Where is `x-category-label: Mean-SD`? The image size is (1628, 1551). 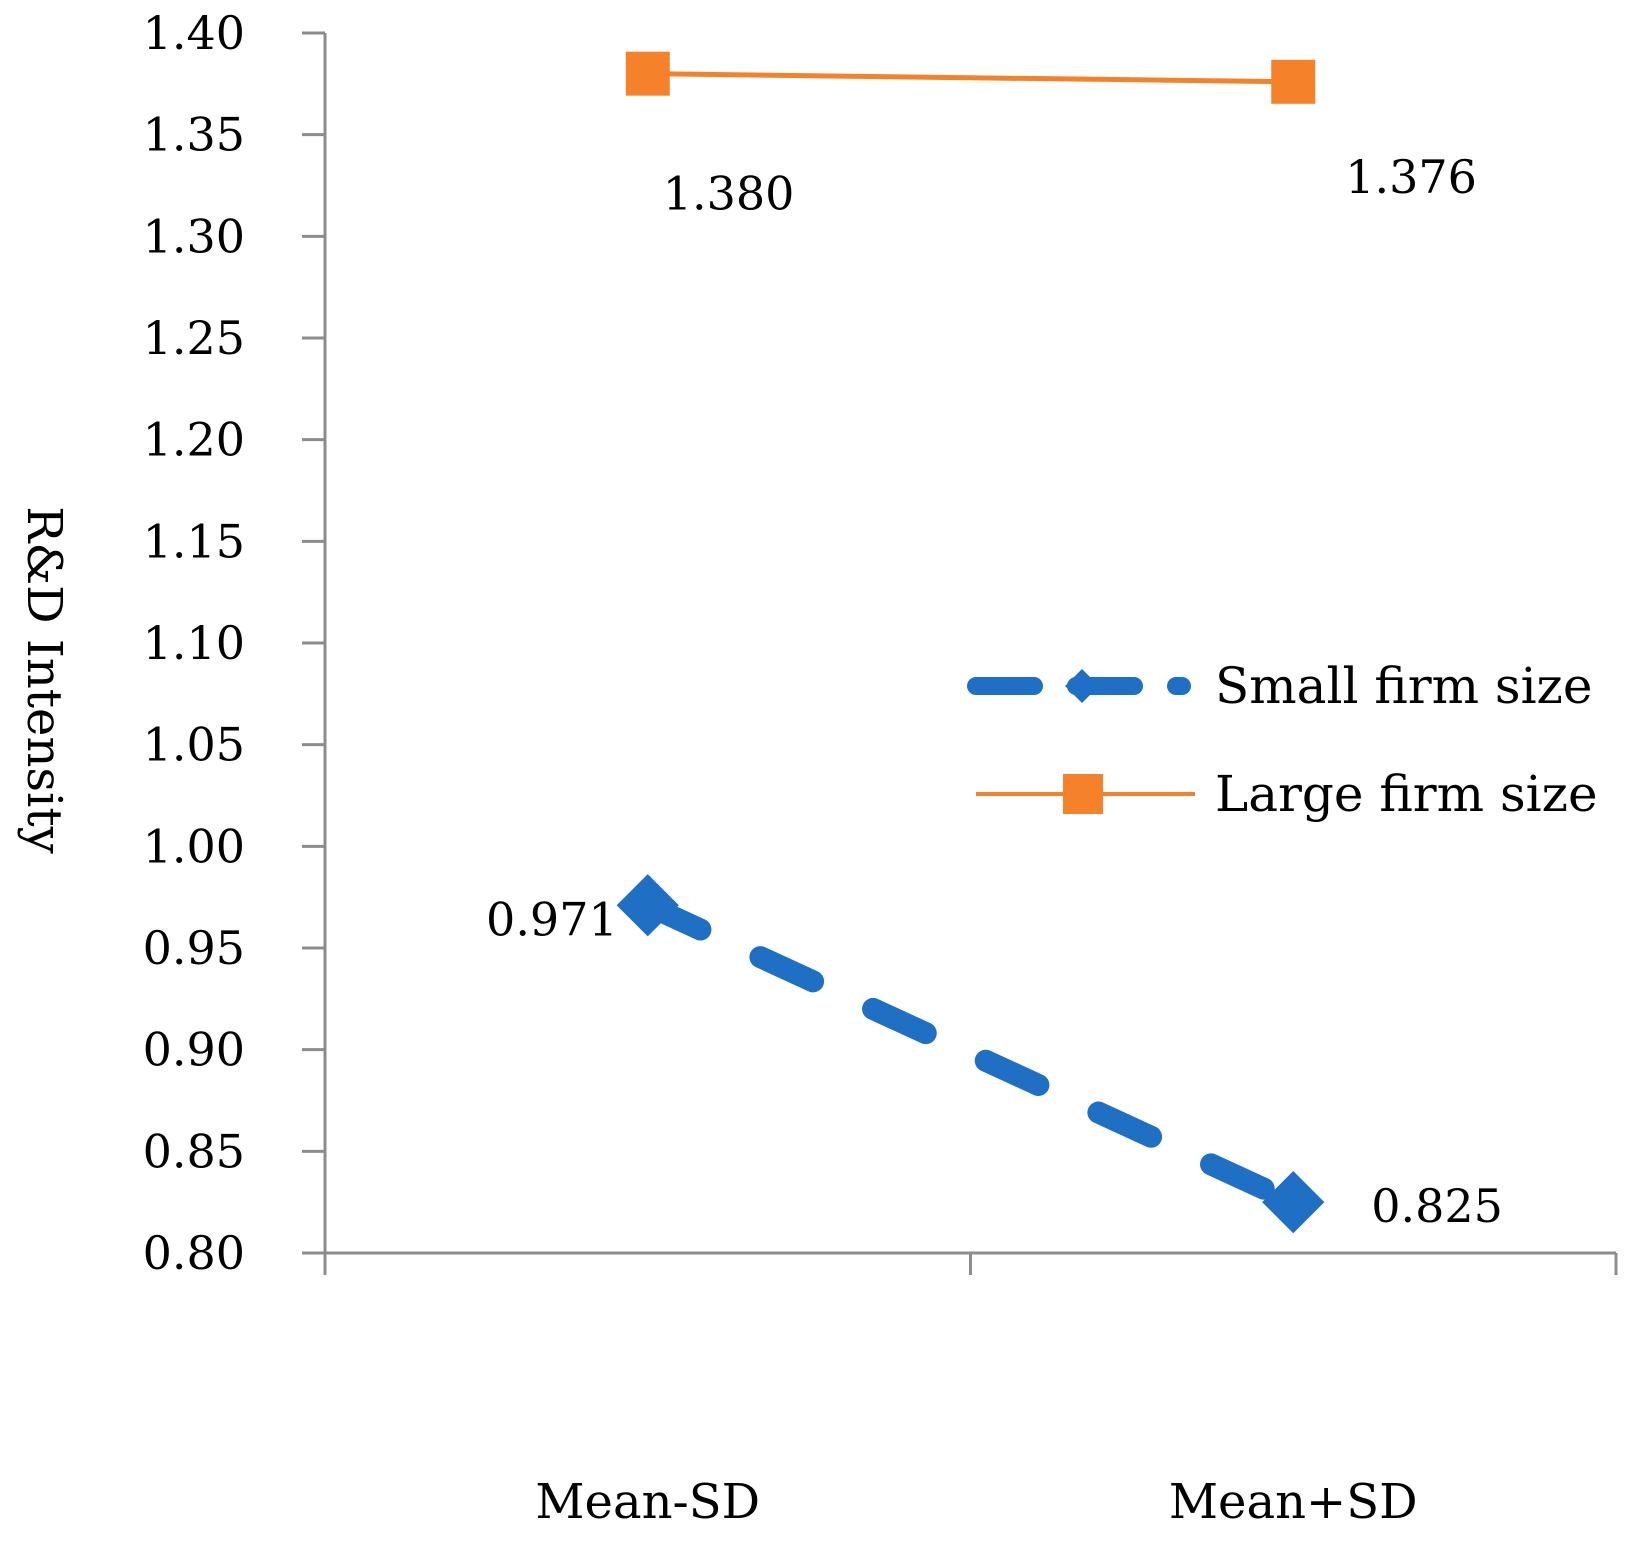 x-category-label: Mean-SD is located at coordinates (647, 1502).